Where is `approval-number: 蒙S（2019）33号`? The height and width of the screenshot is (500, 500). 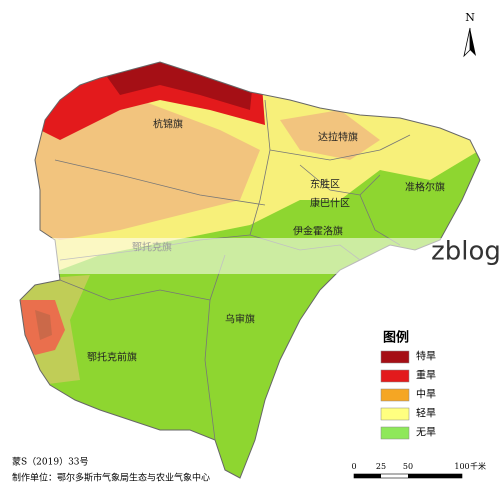
approval-number: 蒙S（2019）33号 is located at coordinates (50, 462).